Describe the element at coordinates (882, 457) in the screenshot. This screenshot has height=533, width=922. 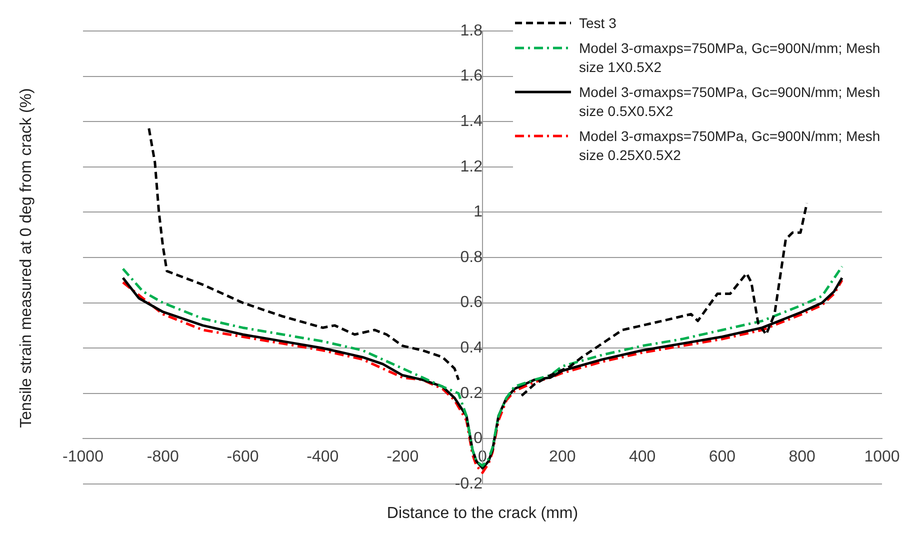
I see `x-tick-label: 1000` at that location.